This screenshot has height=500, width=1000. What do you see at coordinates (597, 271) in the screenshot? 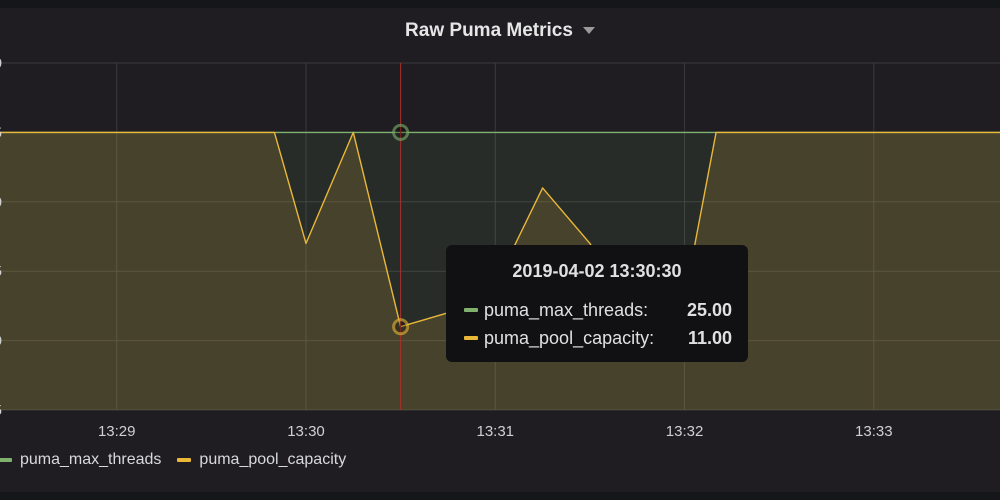
I see `tooltip-title: 2019-04-02 13:30:30` at bounding box center [597, 271].